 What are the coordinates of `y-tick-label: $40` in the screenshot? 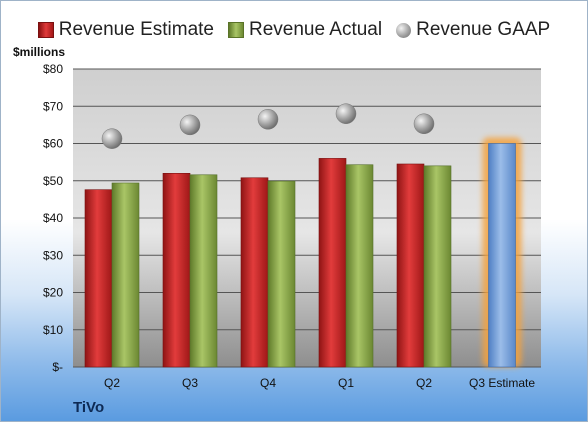 It's located at (53, 218).